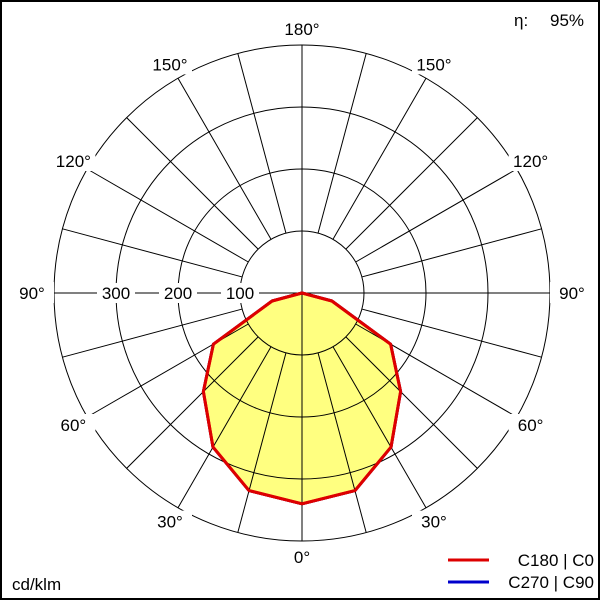 The width and height of the screenshot is (600, 600). Describe the element at coordinates (551, 582) in the screenshot. I see `legend-label-c270-c90: C270 | C90` at that location.